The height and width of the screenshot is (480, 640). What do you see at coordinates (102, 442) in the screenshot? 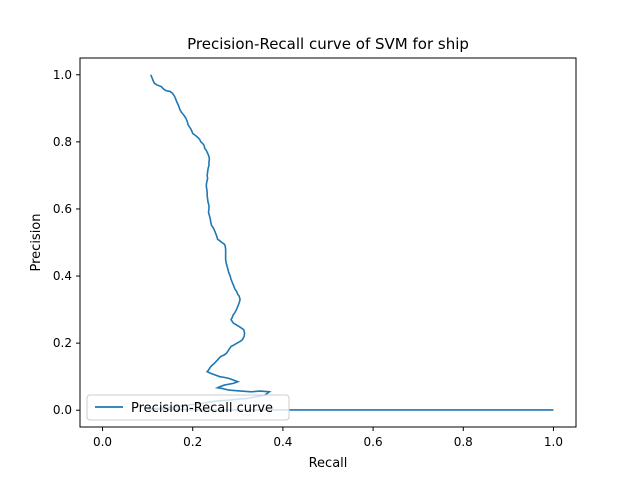
I see `x-tick-label: 0.0` at bounding box center [102, 442].